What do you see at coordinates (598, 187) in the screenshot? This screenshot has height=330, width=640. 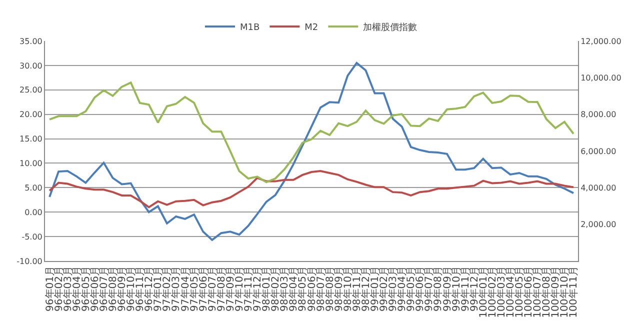 I see `y2-tick-label: 4,000.00` at bounding box center [598, 187].